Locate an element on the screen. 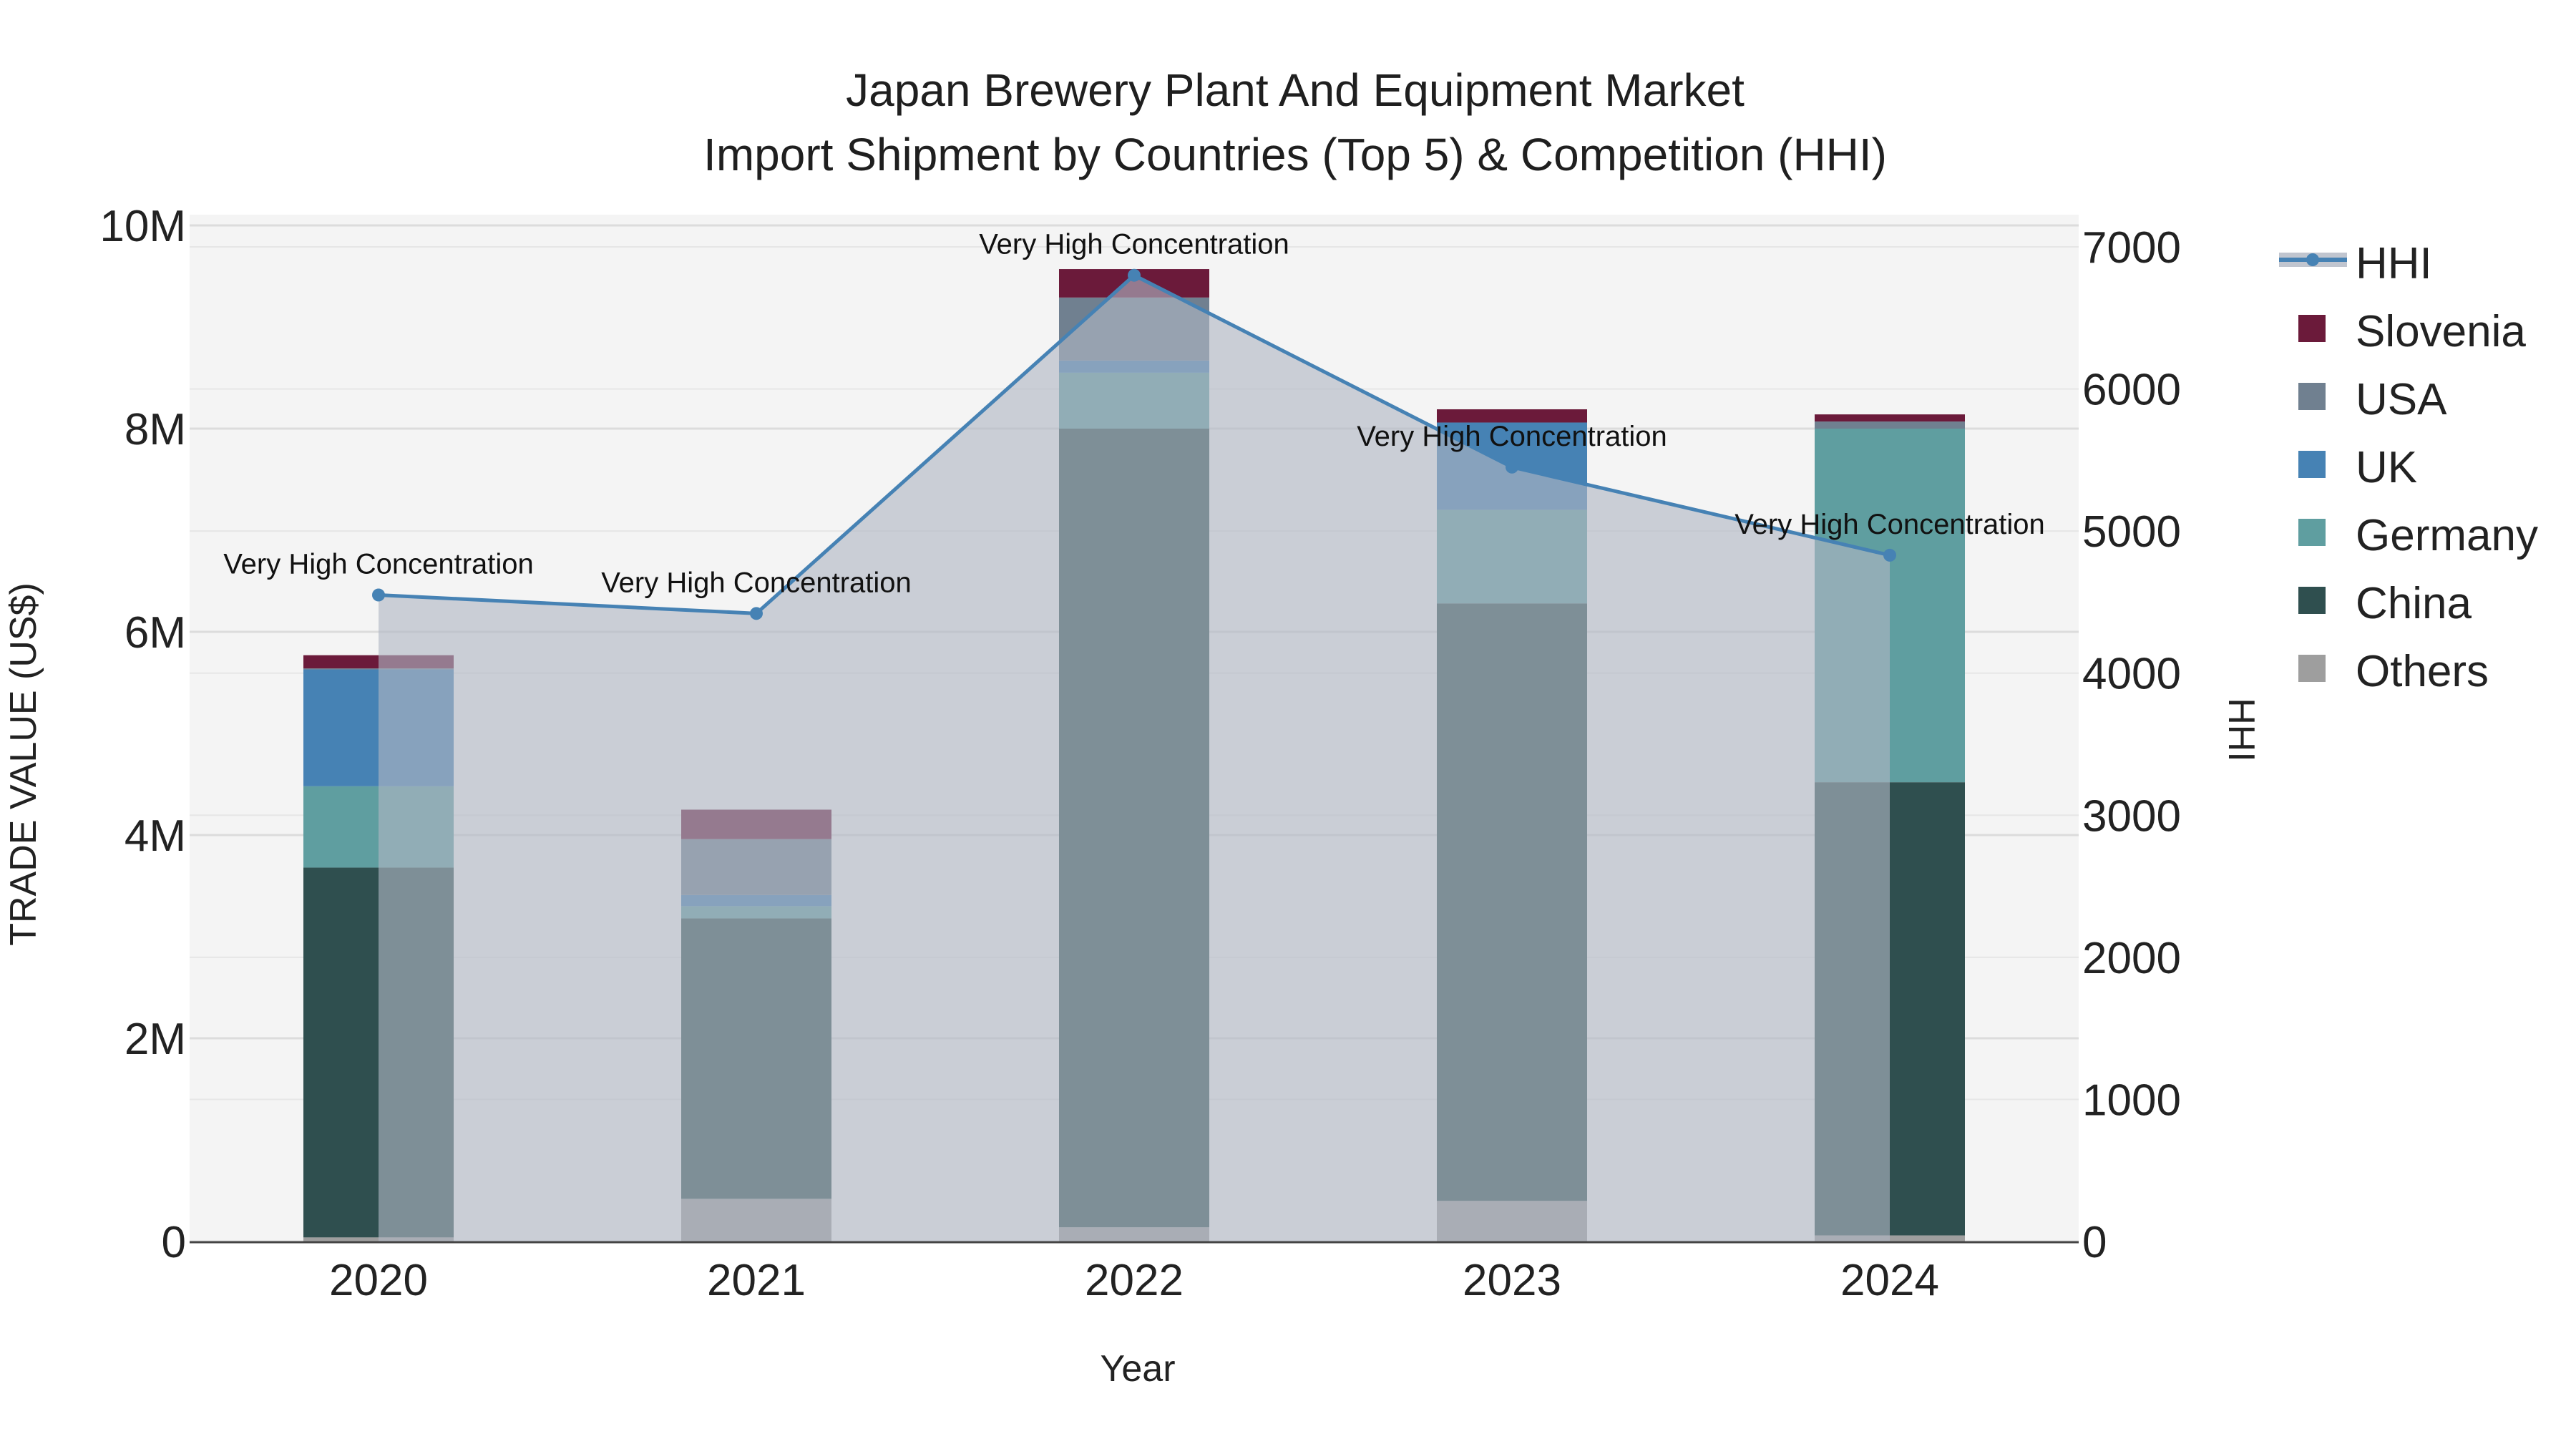 This screenshot has width=2576, height=1449. y2-tick-label: 6000 is located at coordinates (2131, 390).